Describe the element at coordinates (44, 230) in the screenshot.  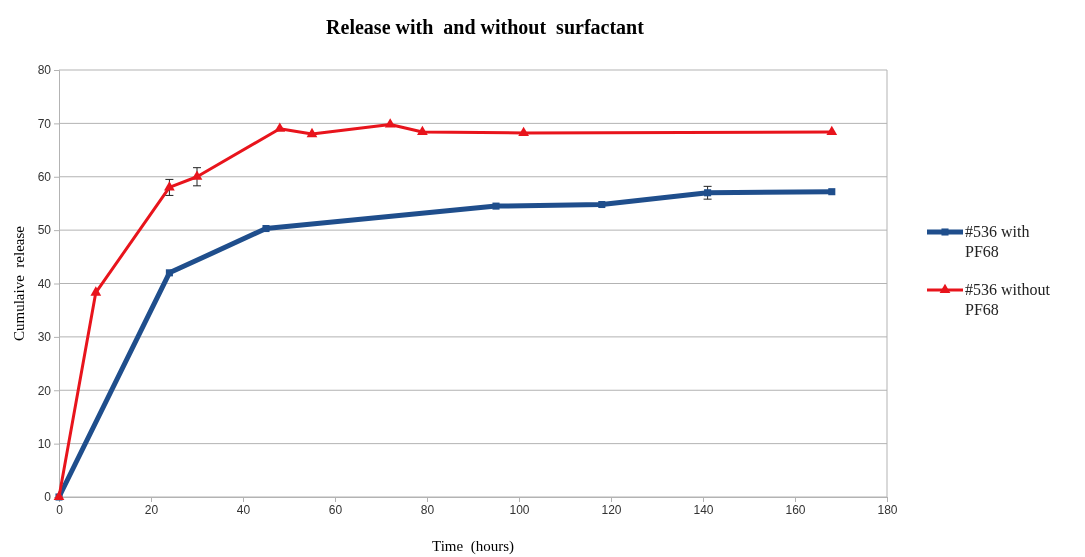
I see `y-tick-label: 50` at that location.